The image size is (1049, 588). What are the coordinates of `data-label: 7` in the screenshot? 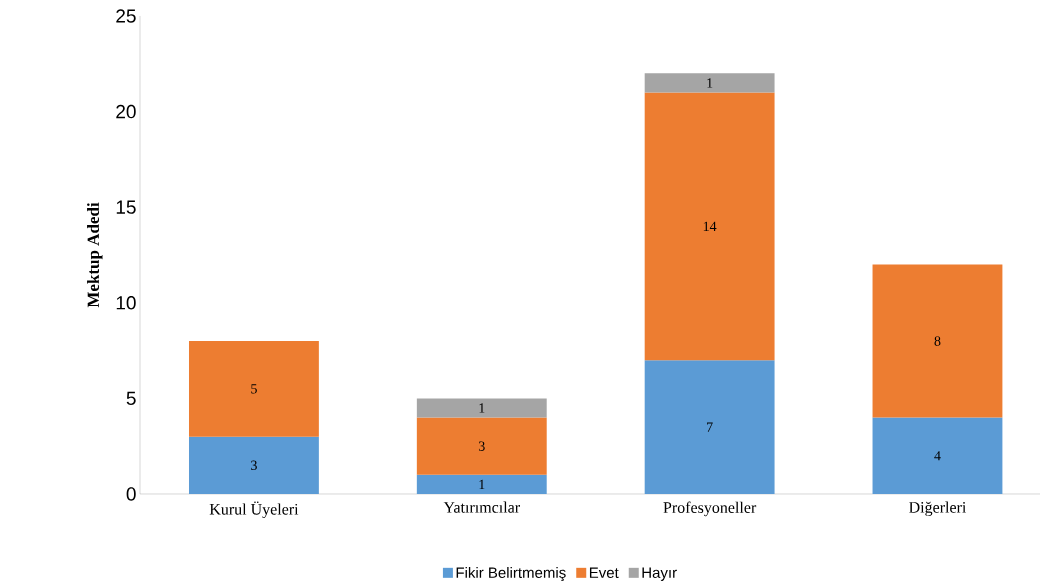 It's located at (710, 427).